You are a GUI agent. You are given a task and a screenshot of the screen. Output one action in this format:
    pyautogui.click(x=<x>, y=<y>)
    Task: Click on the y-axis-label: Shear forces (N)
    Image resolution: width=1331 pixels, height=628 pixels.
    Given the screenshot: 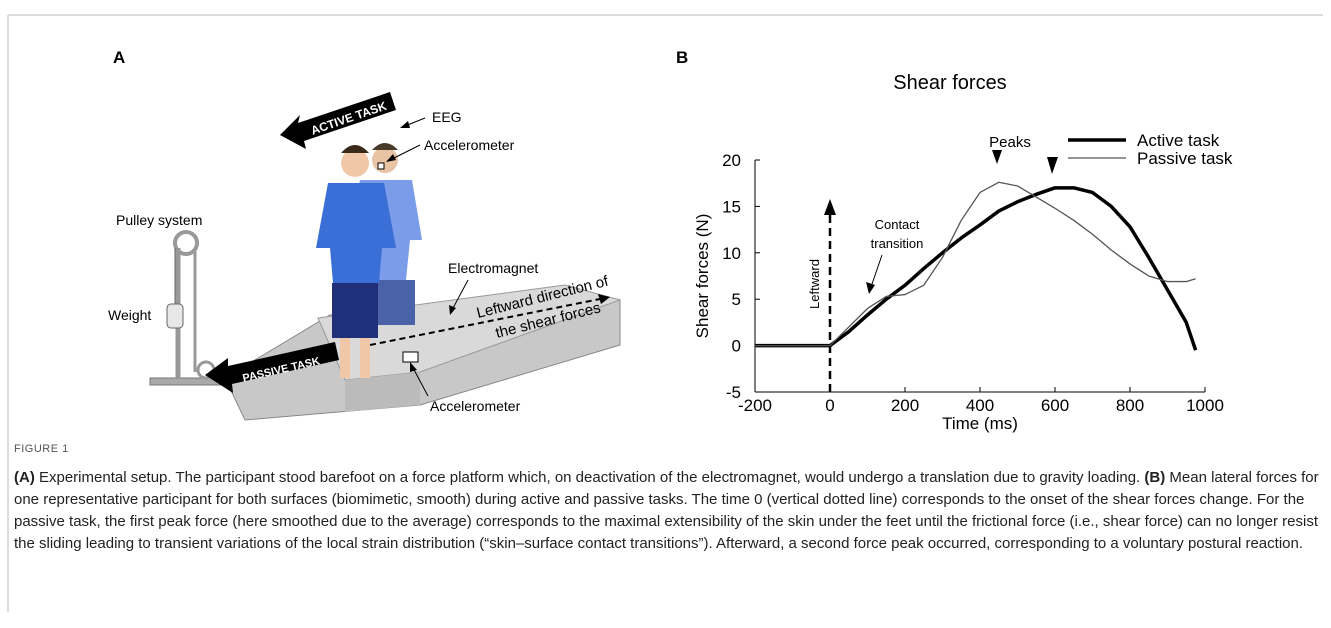 What is the action you would take?
    pyautogui.click(x=702, y=276)
    